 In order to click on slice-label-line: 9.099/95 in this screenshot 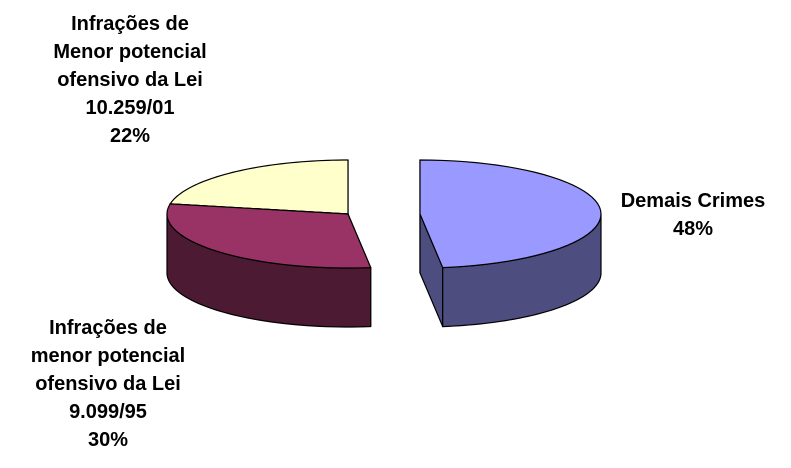, I will do `click(108, 412)`.